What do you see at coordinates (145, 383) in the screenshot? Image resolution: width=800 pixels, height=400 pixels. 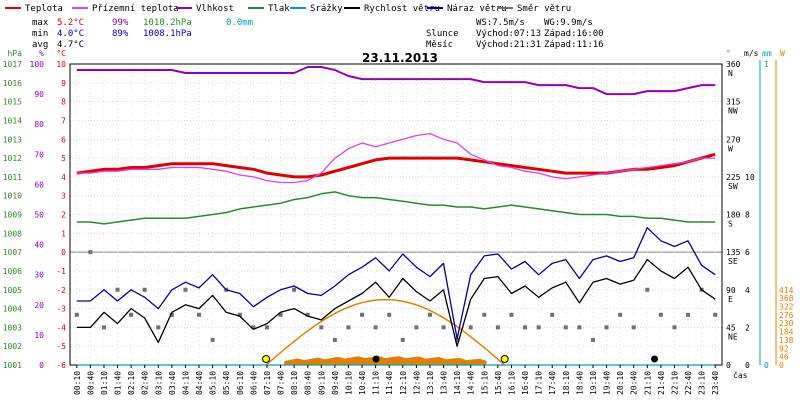 I see `x-tick-label: 02:40` at bounding box center [145, 383].